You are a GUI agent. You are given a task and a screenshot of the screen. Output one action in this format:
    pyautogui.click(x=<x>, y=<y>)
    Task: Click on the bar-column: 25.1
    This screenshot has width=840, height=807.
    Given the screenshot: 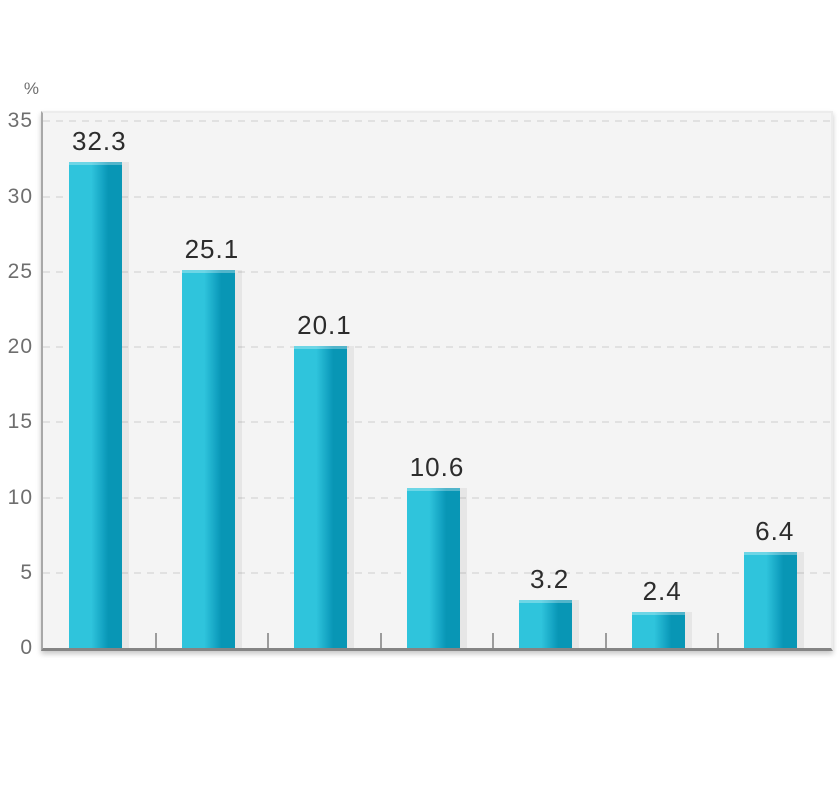 What is the action you would take?
    pyautogui.click(x=213, y=380)
    